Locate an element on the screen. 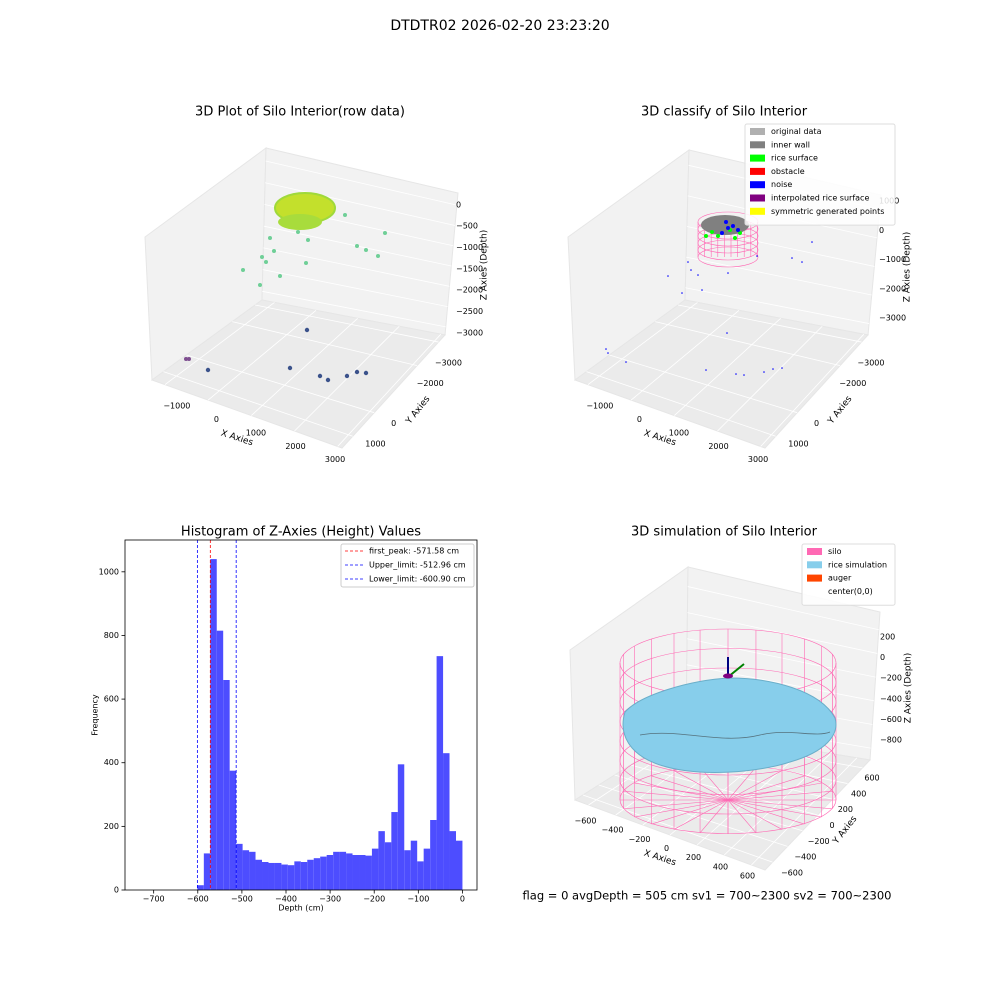 The width and height of the screenshot is (1000, 1000). y-tick-label: −3000 is located at coordinates (870, 363).